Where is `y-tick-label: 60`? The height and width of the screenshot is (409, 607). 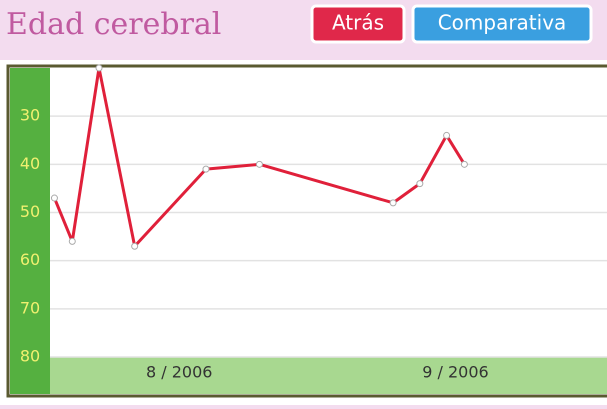
y-tick-label: 60 is located at coordinates (30, 259).